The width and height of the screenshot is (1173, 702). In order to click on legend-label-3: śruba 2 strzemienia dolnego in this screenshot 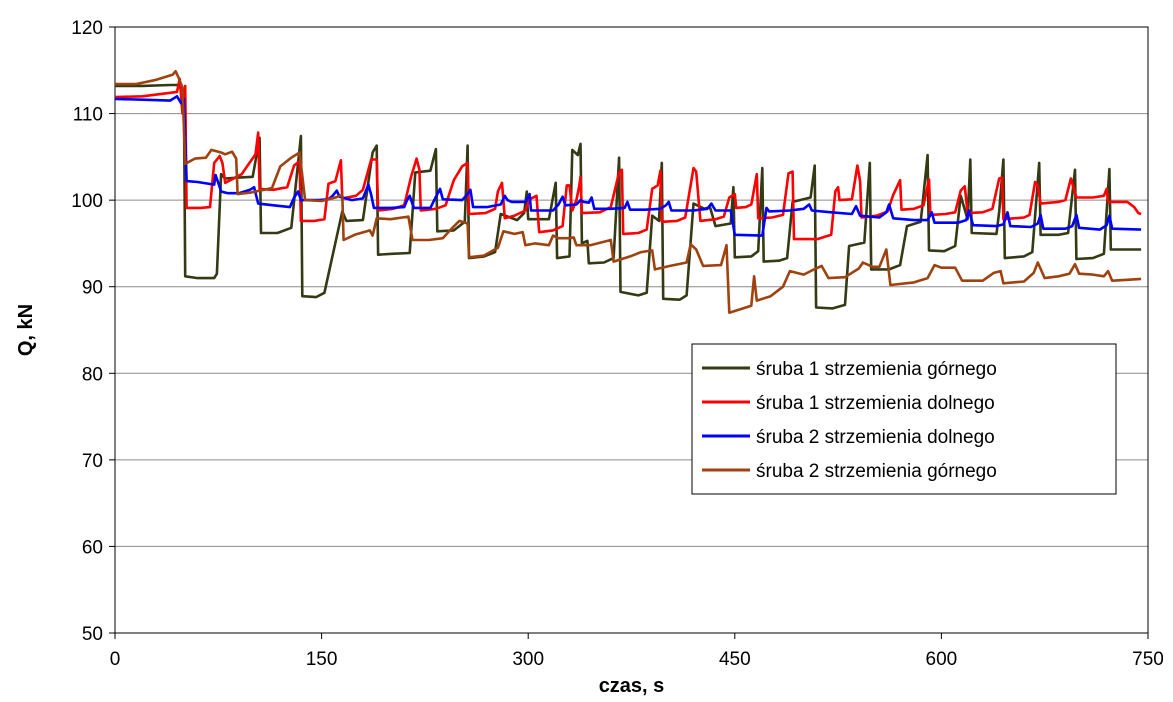, I will do `click(875, 437)`.